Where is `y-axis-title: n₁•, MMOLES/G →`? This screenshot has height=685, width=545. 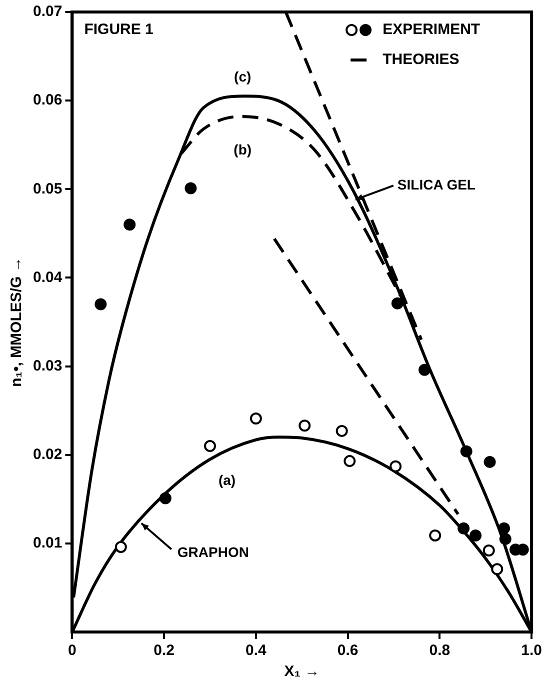 y-axis-title: n₁•, MMOLES/G → is located at coordinates (17, 322).